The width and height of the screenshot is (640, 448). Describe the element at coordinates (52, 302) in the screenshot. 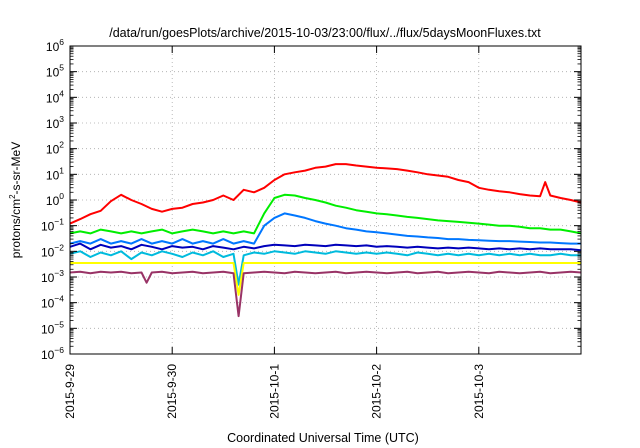

I see `y-tick-label: 10⁻⁴` at that location.